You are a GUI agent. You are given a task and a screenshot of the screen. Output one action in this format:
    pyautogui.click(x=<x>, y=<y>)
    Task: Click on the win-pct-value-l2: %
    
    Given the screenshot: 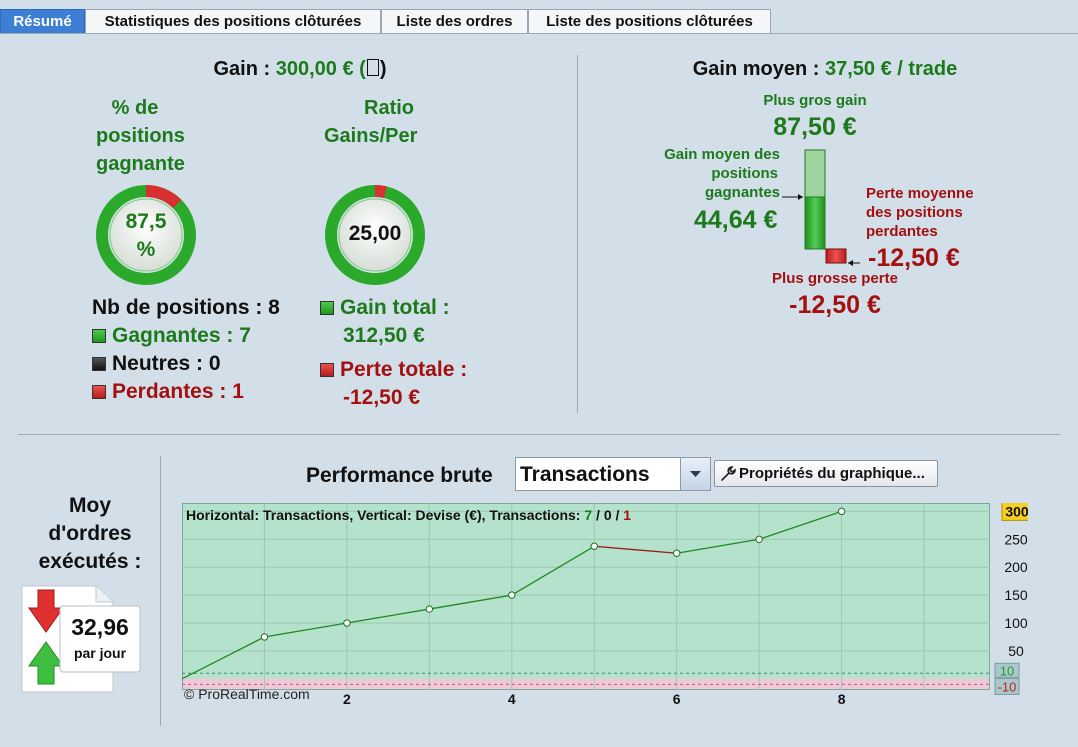 What is the action you would take?
    pyautogui.click(x=146, y=249)
    